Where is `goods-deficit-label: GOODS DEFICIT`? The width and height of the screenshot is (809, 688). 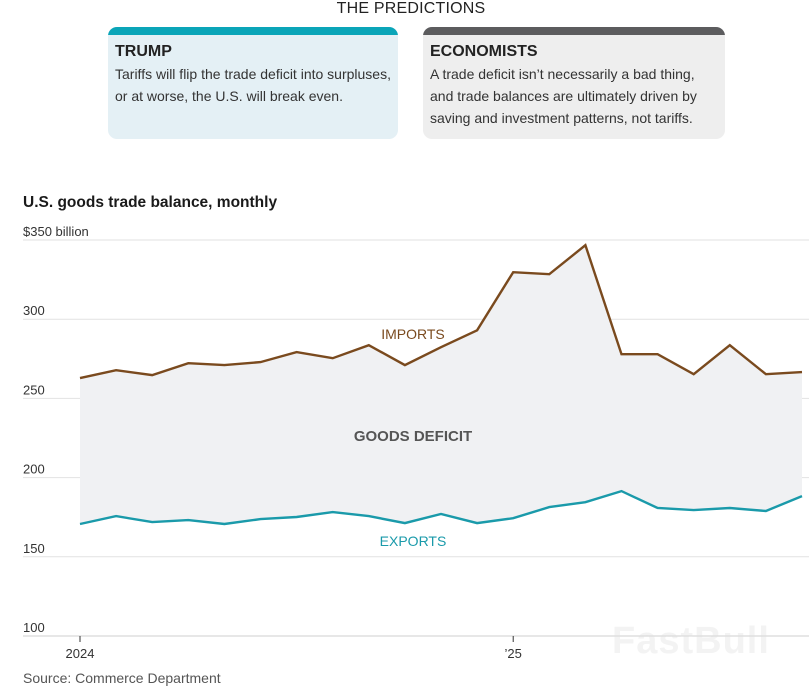
goods-deficit-label: GOODS DEFICIT is located at coordinates (413, 436).